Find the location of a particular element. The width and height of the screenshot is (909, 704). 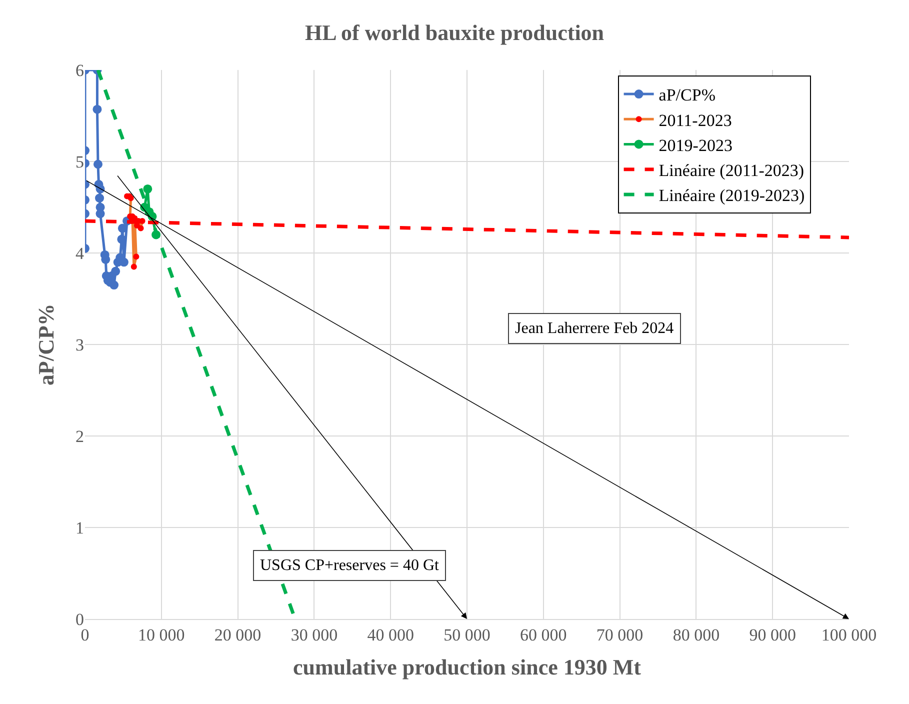

x-tick-label: 10 000 is located at coordinates (161, 634).